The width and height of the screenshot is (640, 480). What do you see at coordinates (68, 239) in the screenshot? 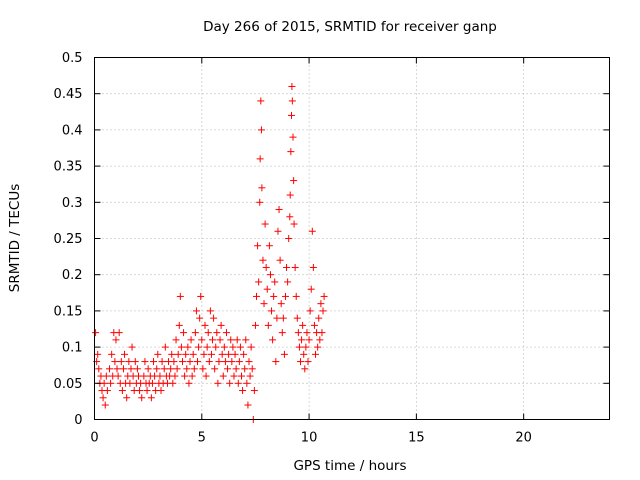
I see `y-tick-label: 0.25` at bounding box center [68, 239].